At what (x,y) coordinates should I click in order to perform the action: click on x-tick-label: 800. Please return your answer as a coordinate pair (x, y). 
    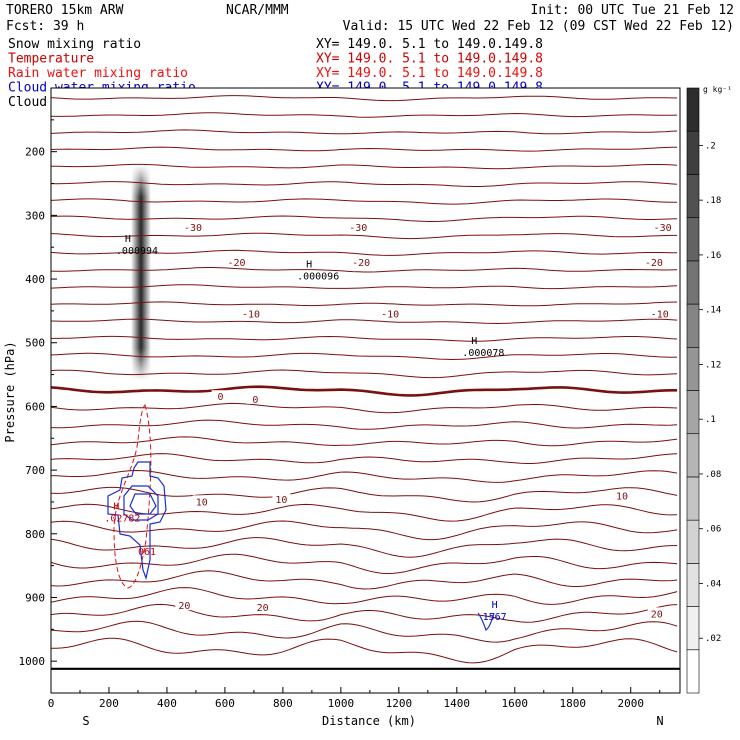
    Looking at the image, I should click on (283, 703).